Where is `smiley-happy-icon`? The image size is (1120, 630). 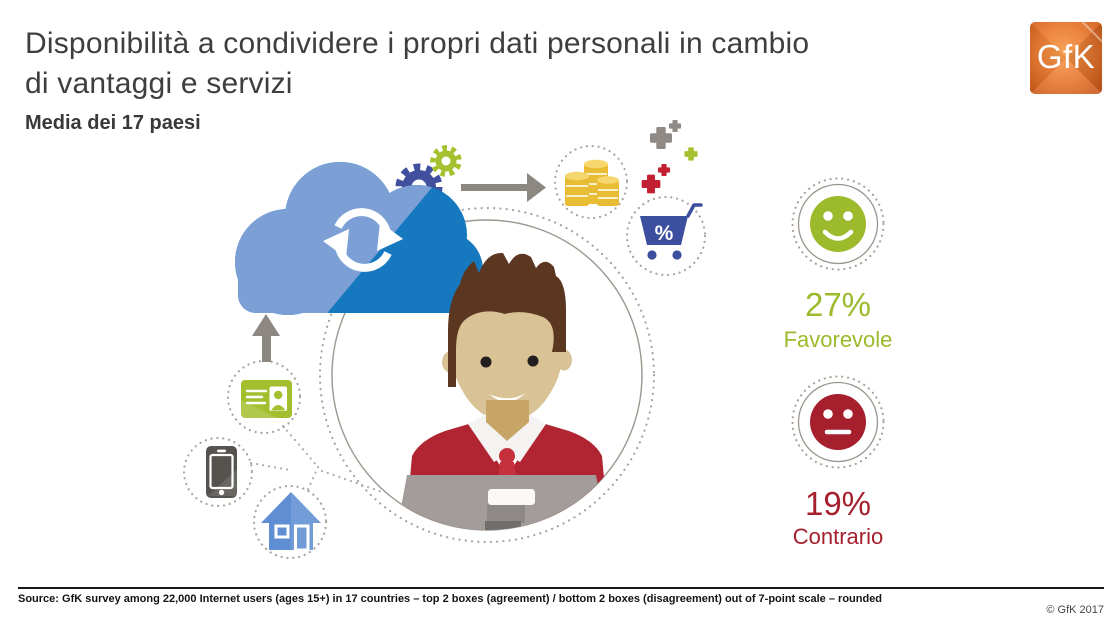
smiley-happy-icon is located at coordinates (838, 224).